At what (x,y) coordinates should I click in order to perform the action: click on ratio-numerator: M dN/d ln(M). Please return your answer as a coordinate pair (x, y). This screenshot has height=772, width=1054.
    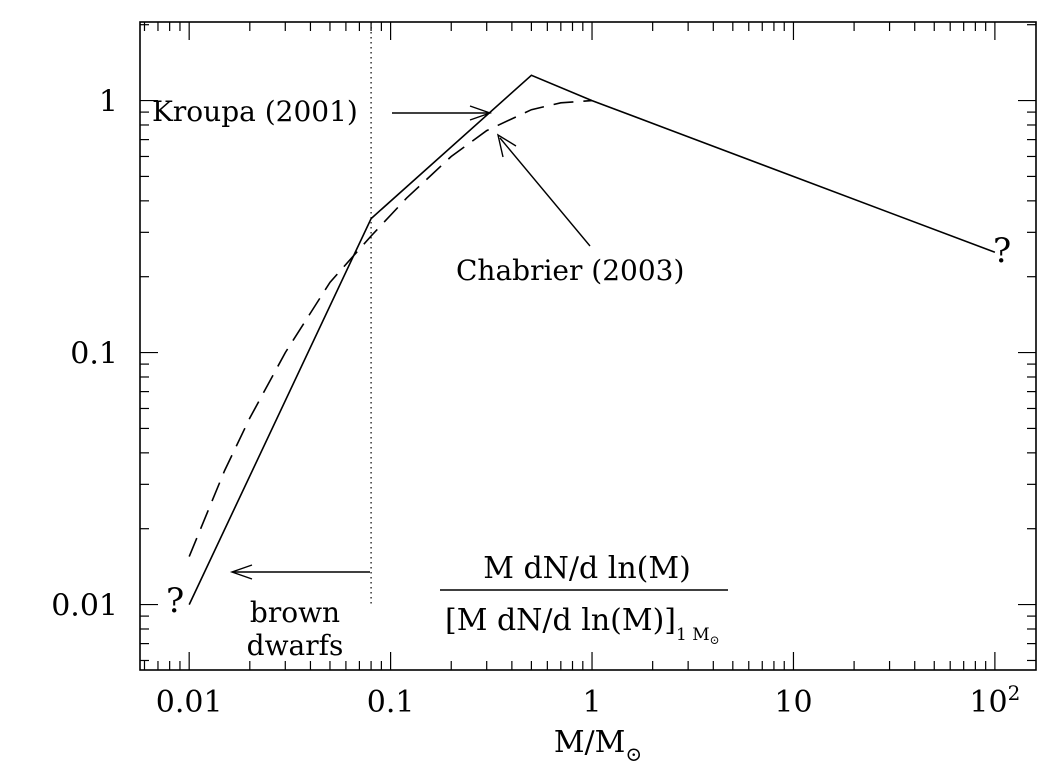
    Looking at the image, I should click on (587, 568).